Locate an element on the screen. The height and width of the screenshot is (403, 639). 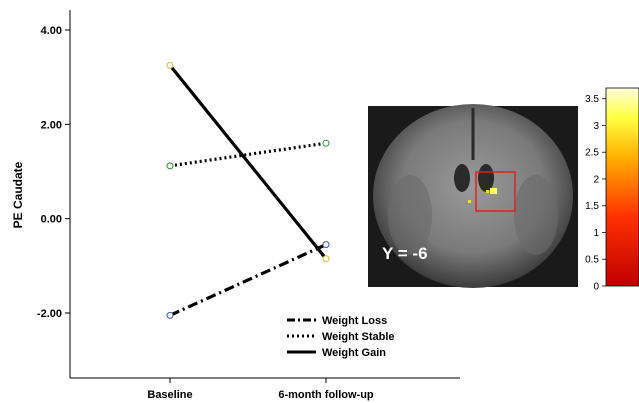
legend-label: Weight Loss is located at coordinates (354, 321).